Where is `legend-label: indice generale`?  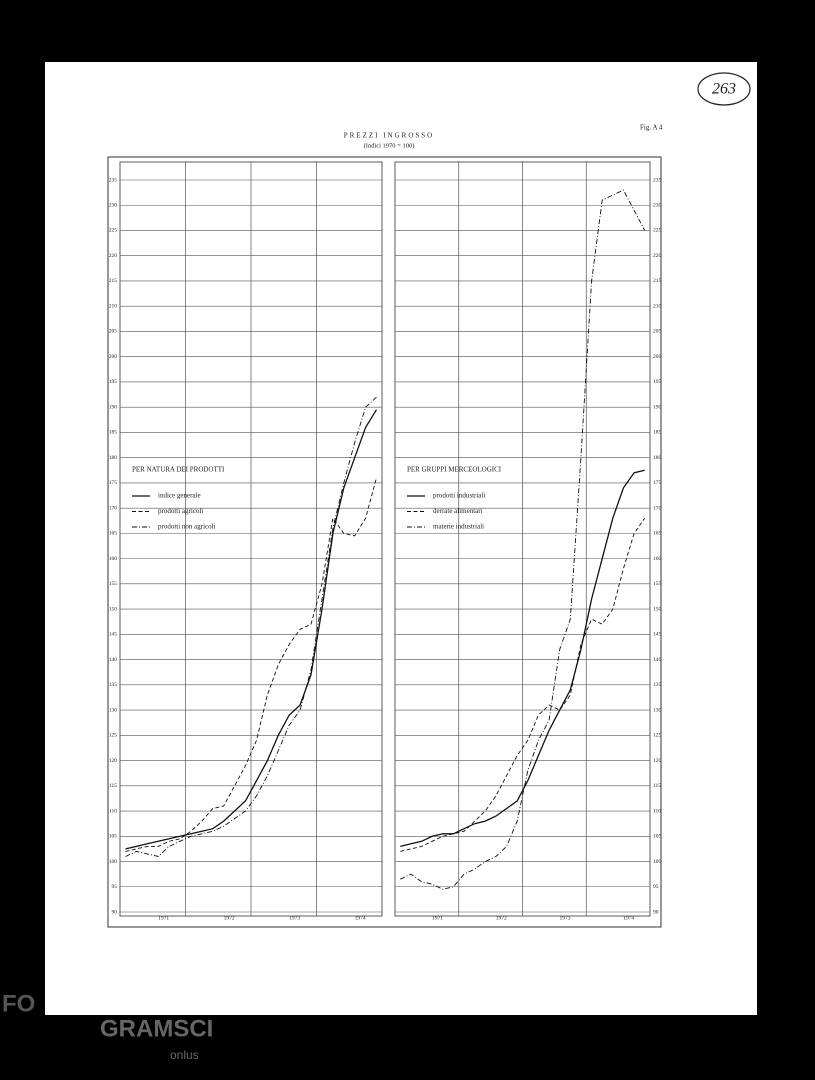
legend-label: indice generale is located at coordinates (179, 496).